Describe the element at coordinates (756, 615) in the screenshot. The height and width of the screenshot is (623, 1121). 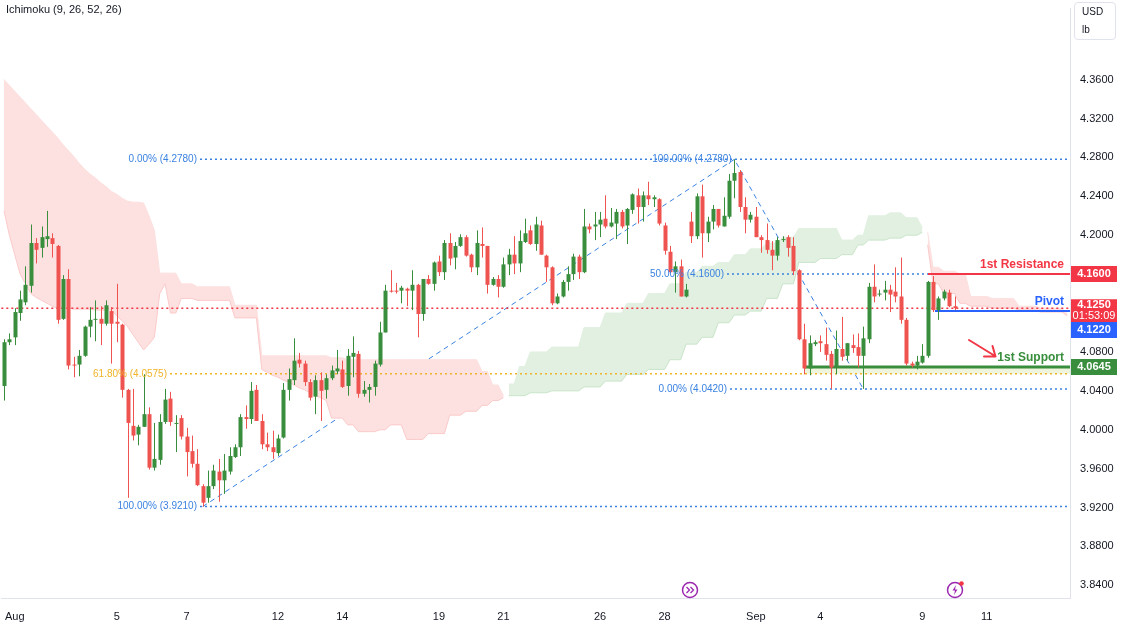
I see `x-tick-label: Sep` at that location.